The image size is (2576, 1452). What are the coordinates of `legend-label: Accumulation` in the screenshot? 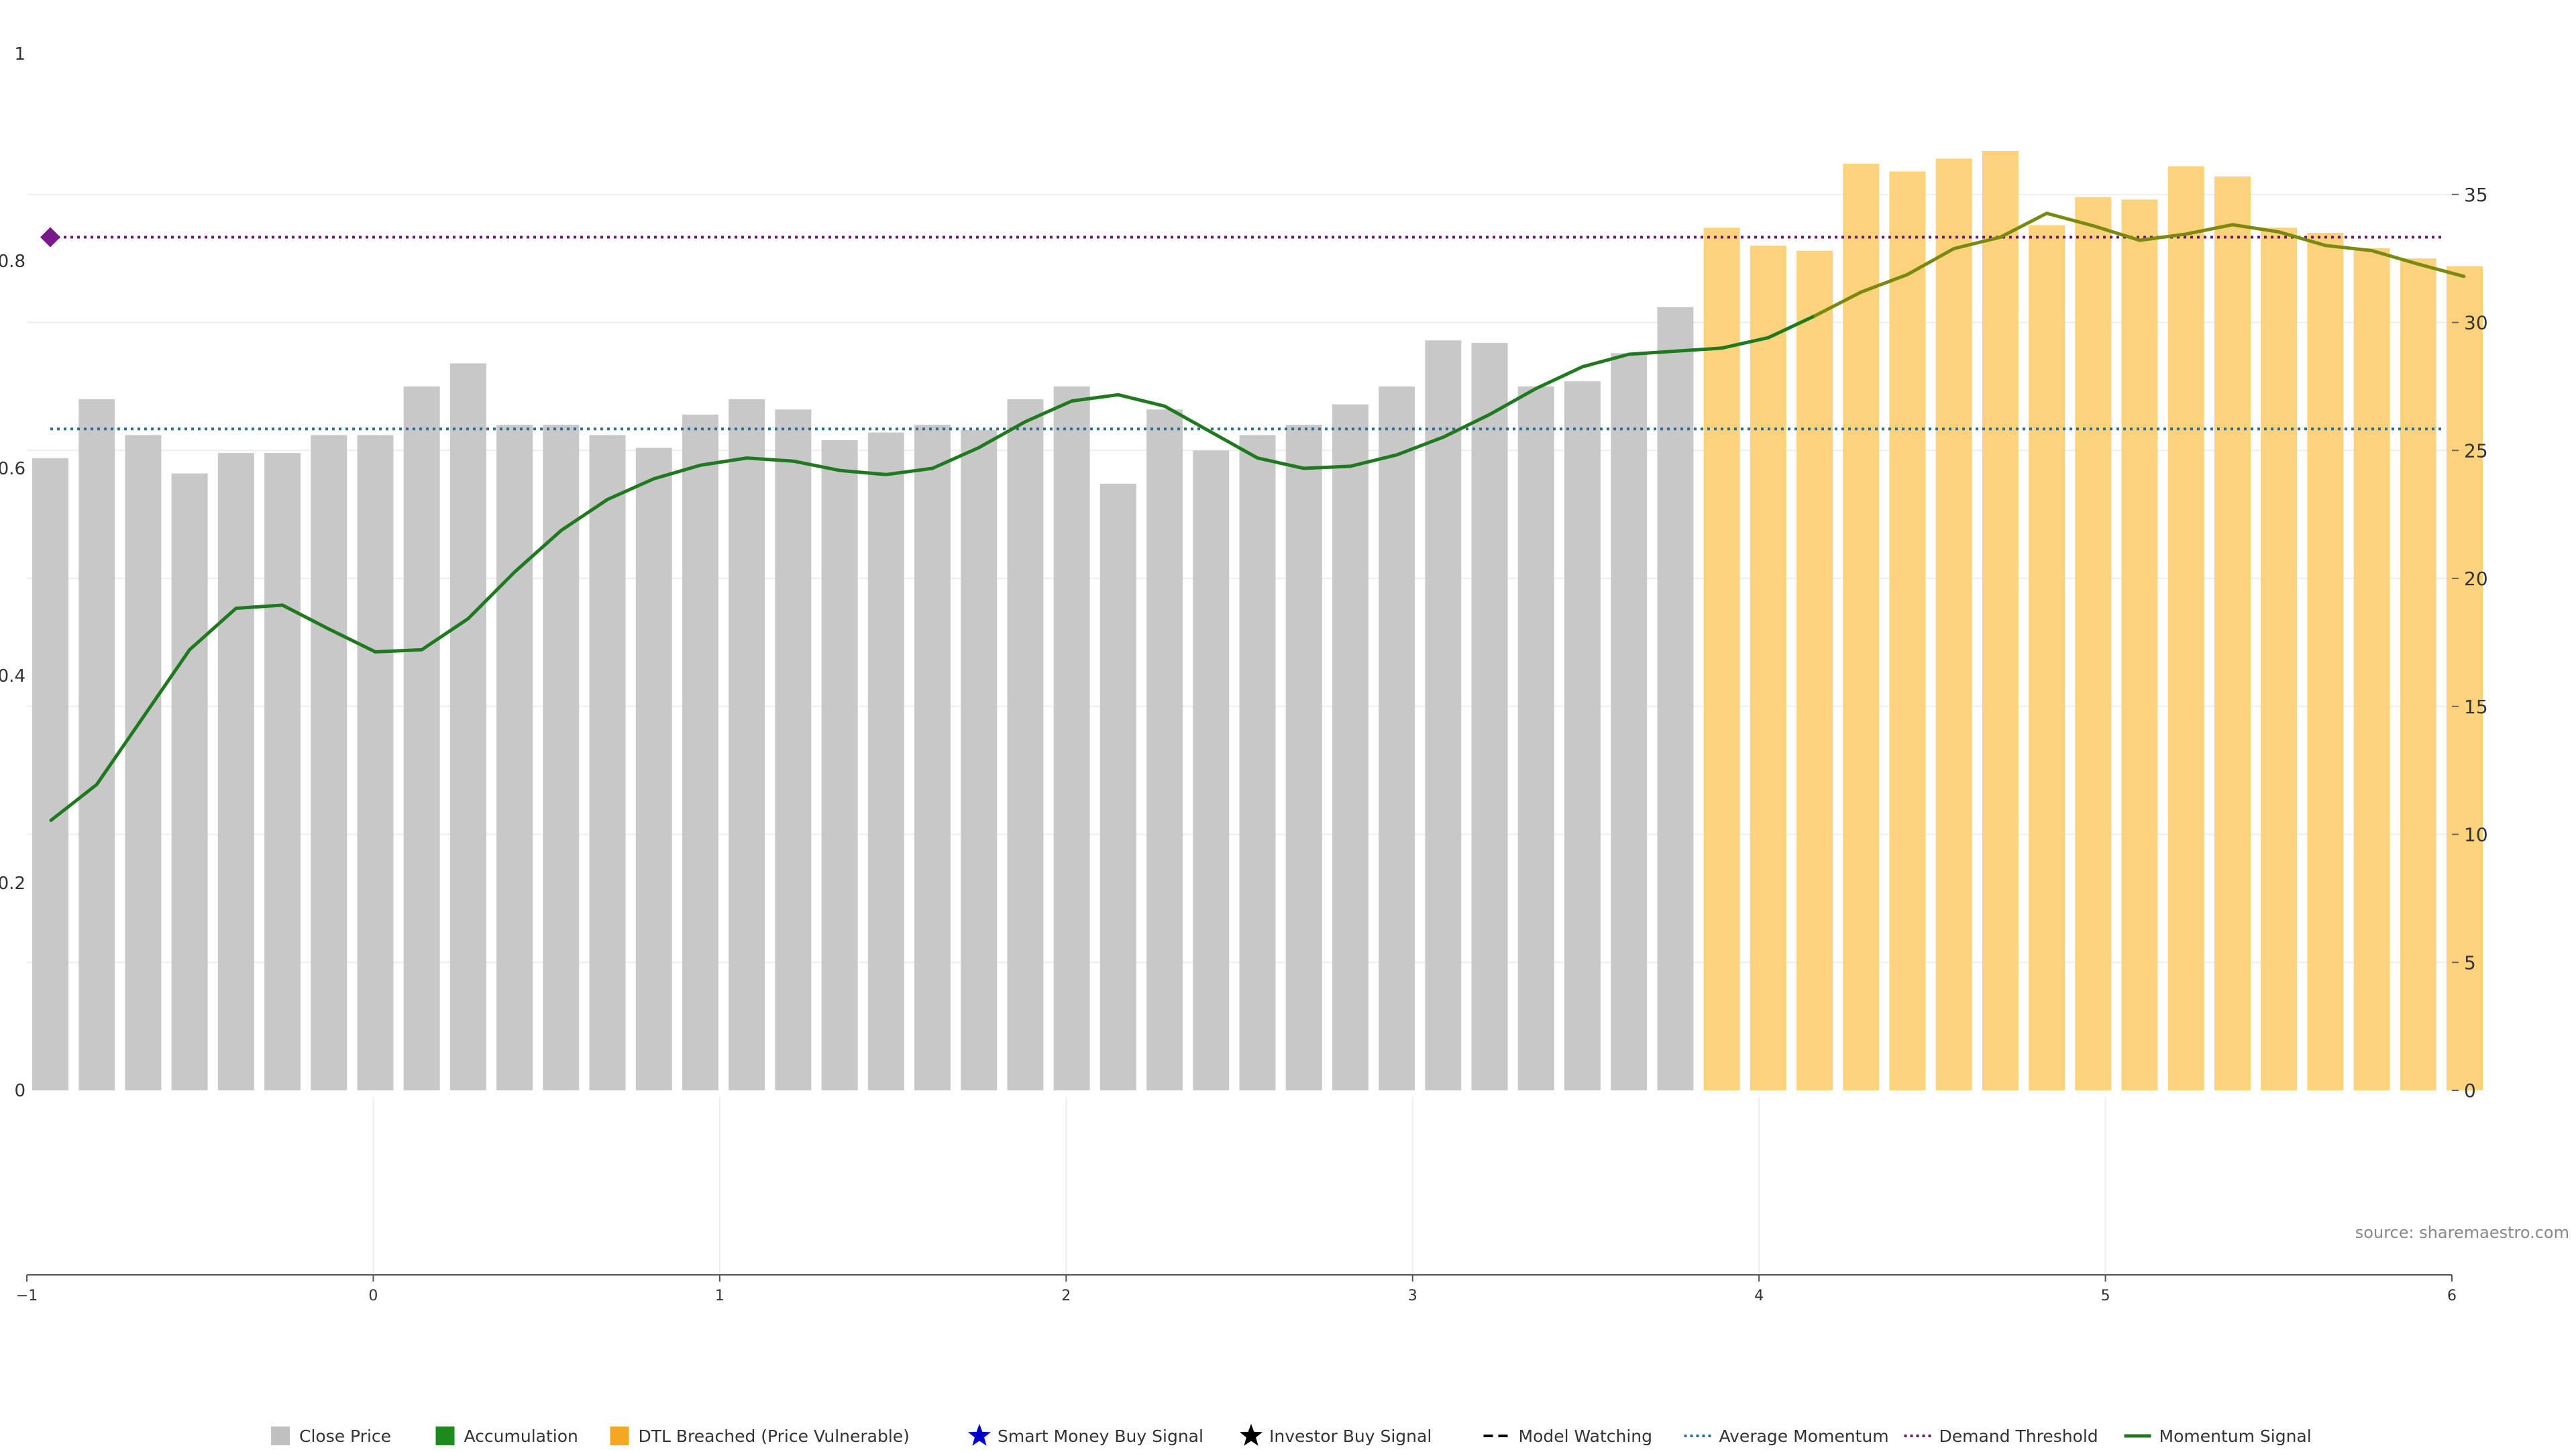 It's located at (521, 1437).